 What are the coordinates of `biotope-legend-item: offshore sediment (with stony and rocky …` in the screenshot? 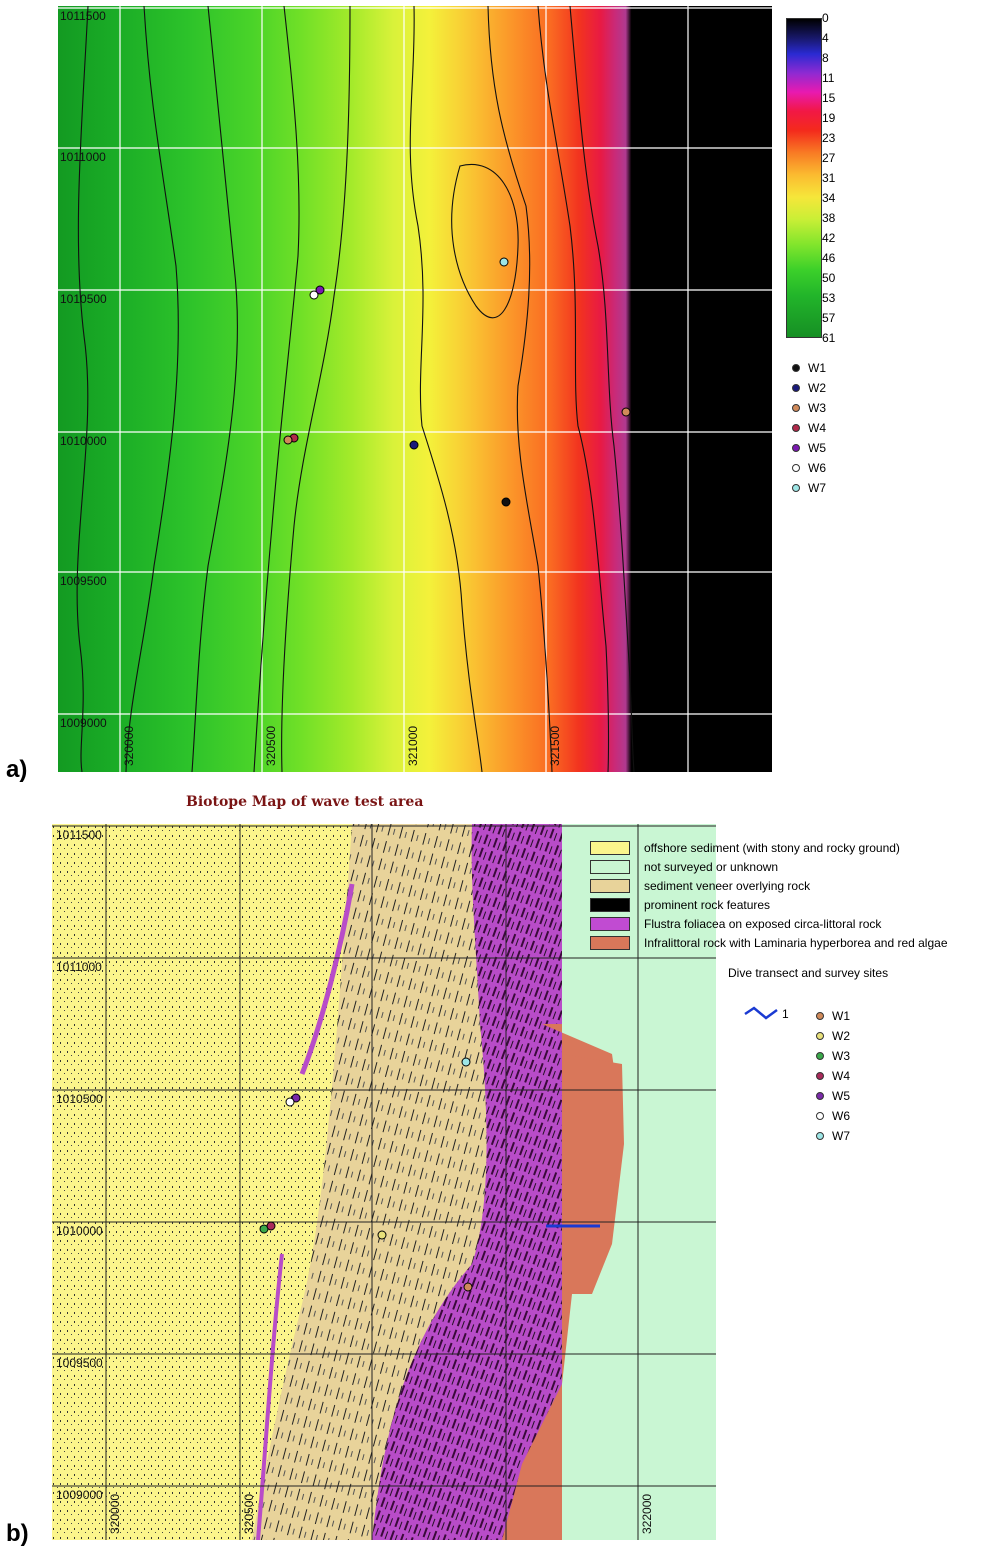 It's located at (769, 847).